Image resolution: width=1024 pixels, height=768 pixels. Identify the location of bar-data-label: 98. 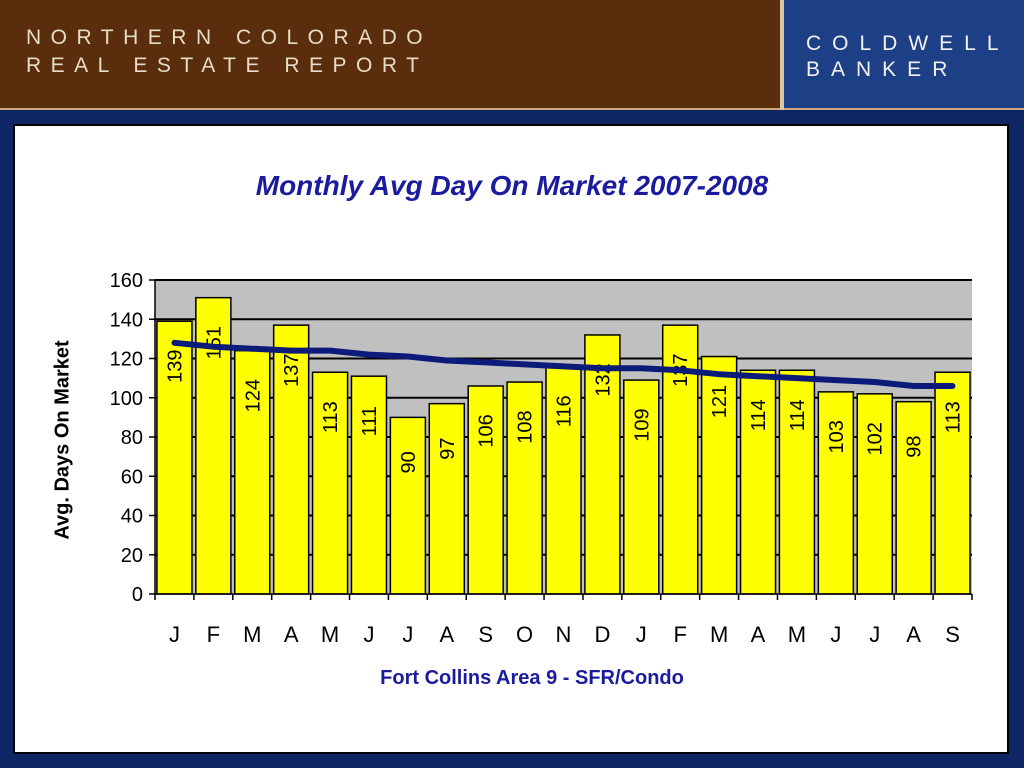
(915, 447).